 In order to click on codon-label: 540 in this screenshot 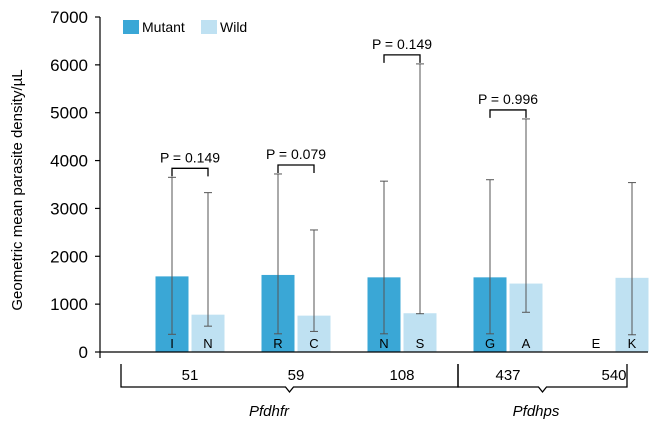, I will do `click(613, 375)`.